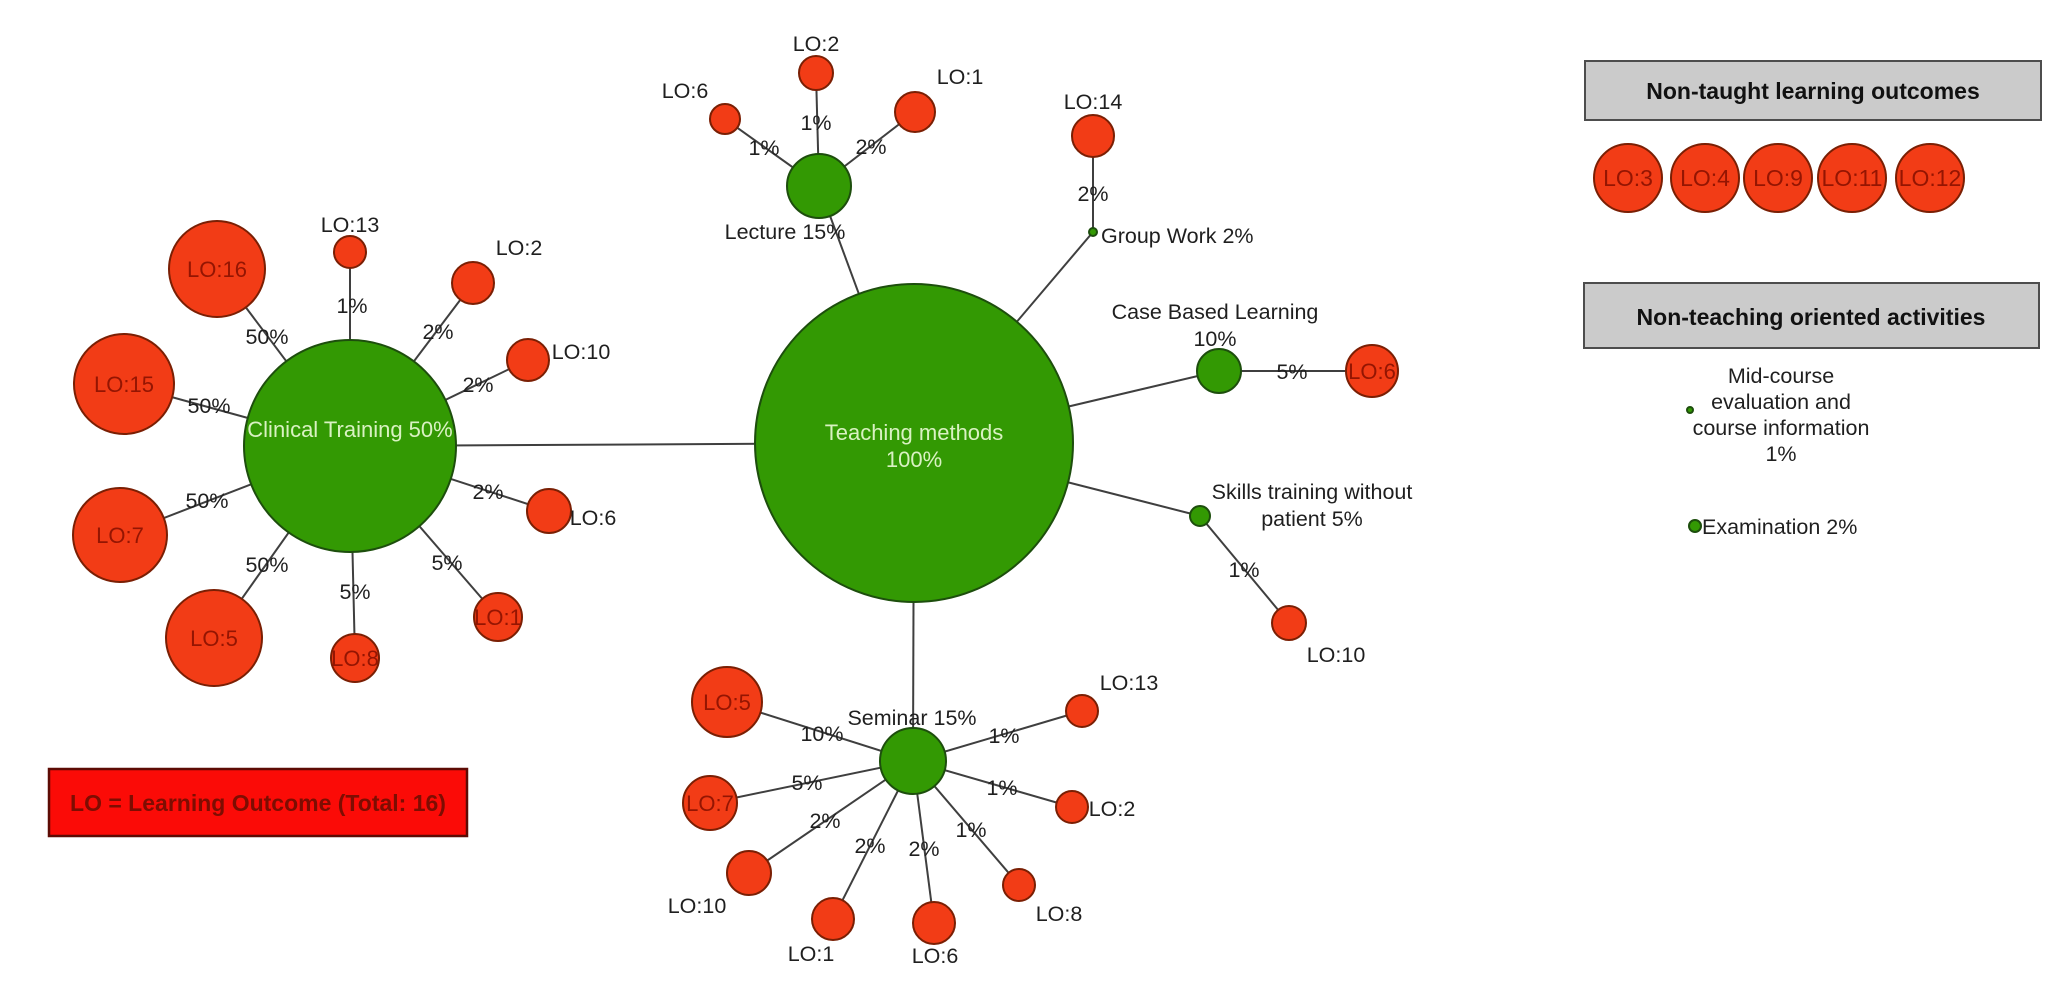 Image resolution: width=2059 pixels, height=1001 pixels. I want to click on svg-text: Non-taught learning outcomes, so click(1813, 91).